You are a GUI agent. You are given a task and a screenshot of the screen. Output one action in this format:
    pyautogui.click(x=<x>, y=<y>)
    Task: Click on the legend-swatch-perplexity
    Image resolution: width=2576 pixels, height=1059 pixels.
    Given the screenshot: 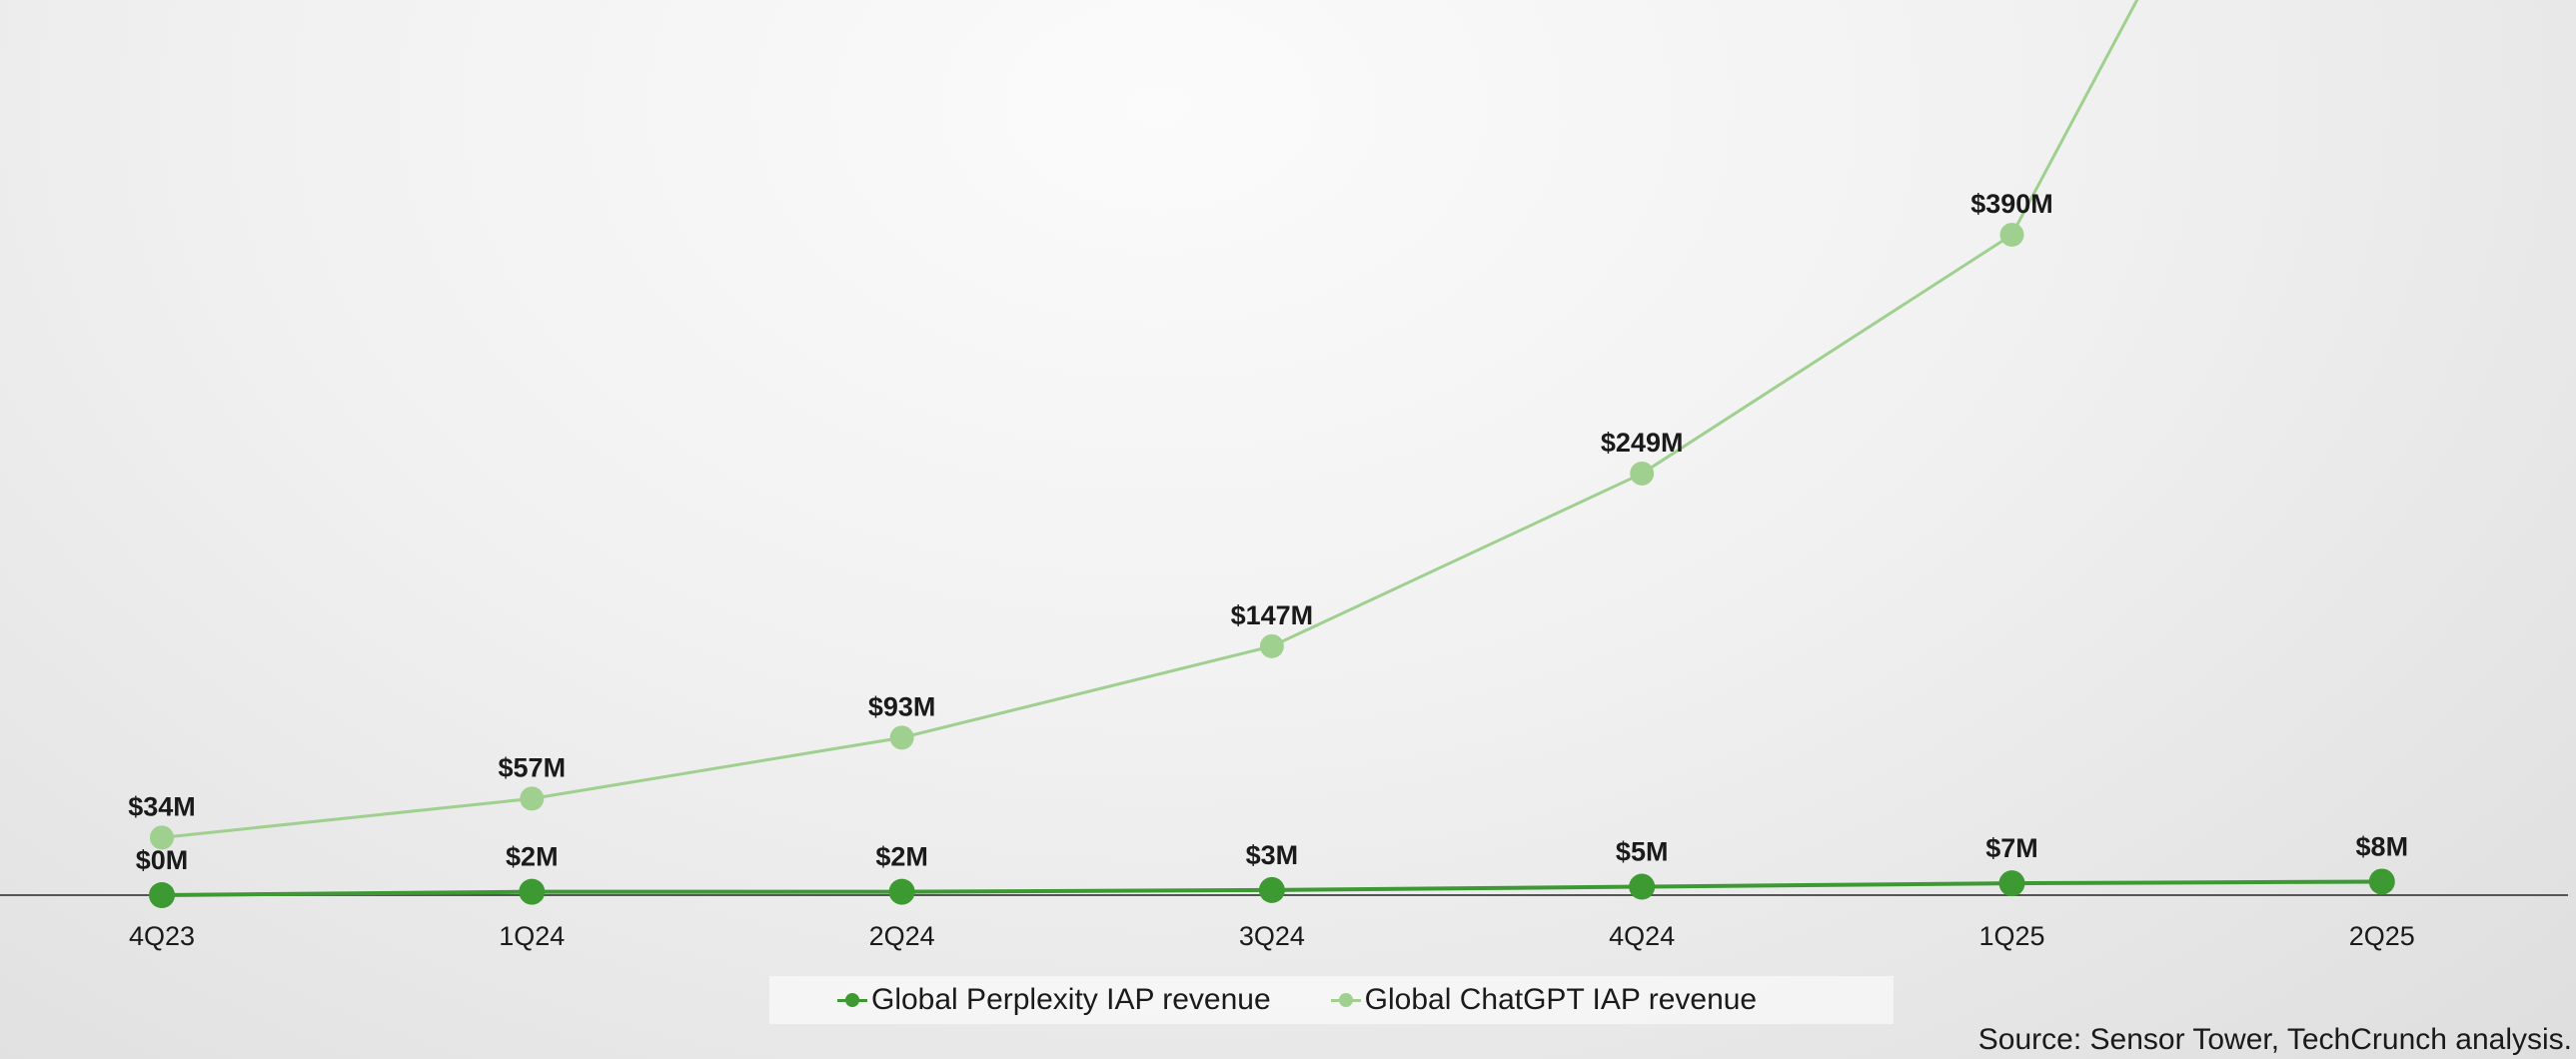 What is the action you would take?
    pyautogui.click(x=852, y=1000)
    